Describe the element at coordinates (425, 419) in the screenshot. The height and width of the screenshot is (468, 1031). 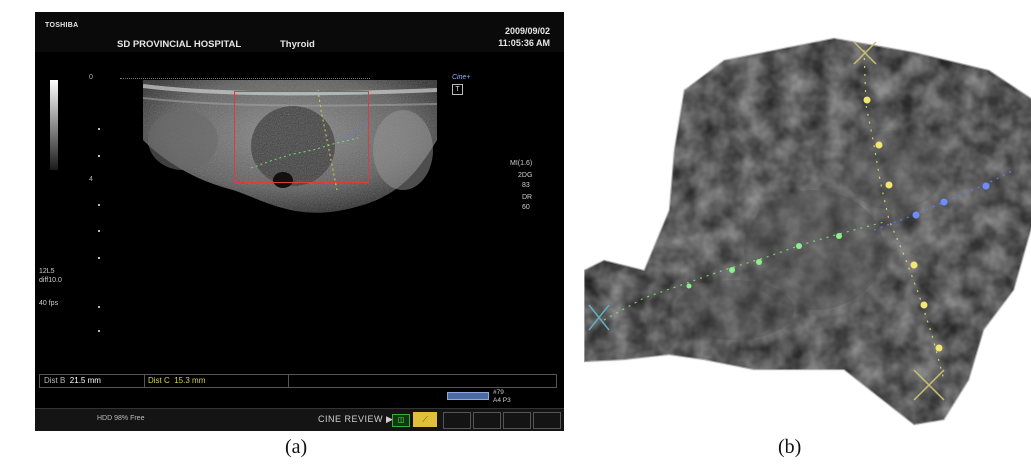
I see `measure-tool-button: ⟋` at that location.